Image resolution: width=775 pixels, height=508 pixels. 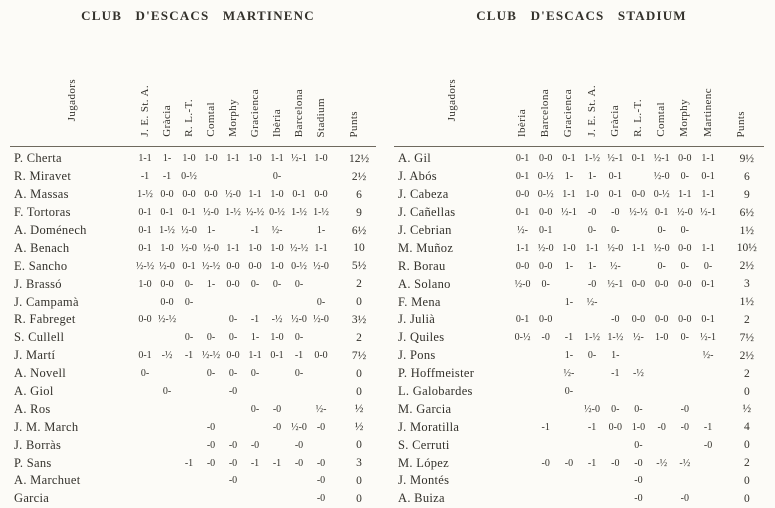 What do you see at coordinates (417, 319) in the screenshot?
I see `player-name: J. Julià` at bounding box center [417, 319].